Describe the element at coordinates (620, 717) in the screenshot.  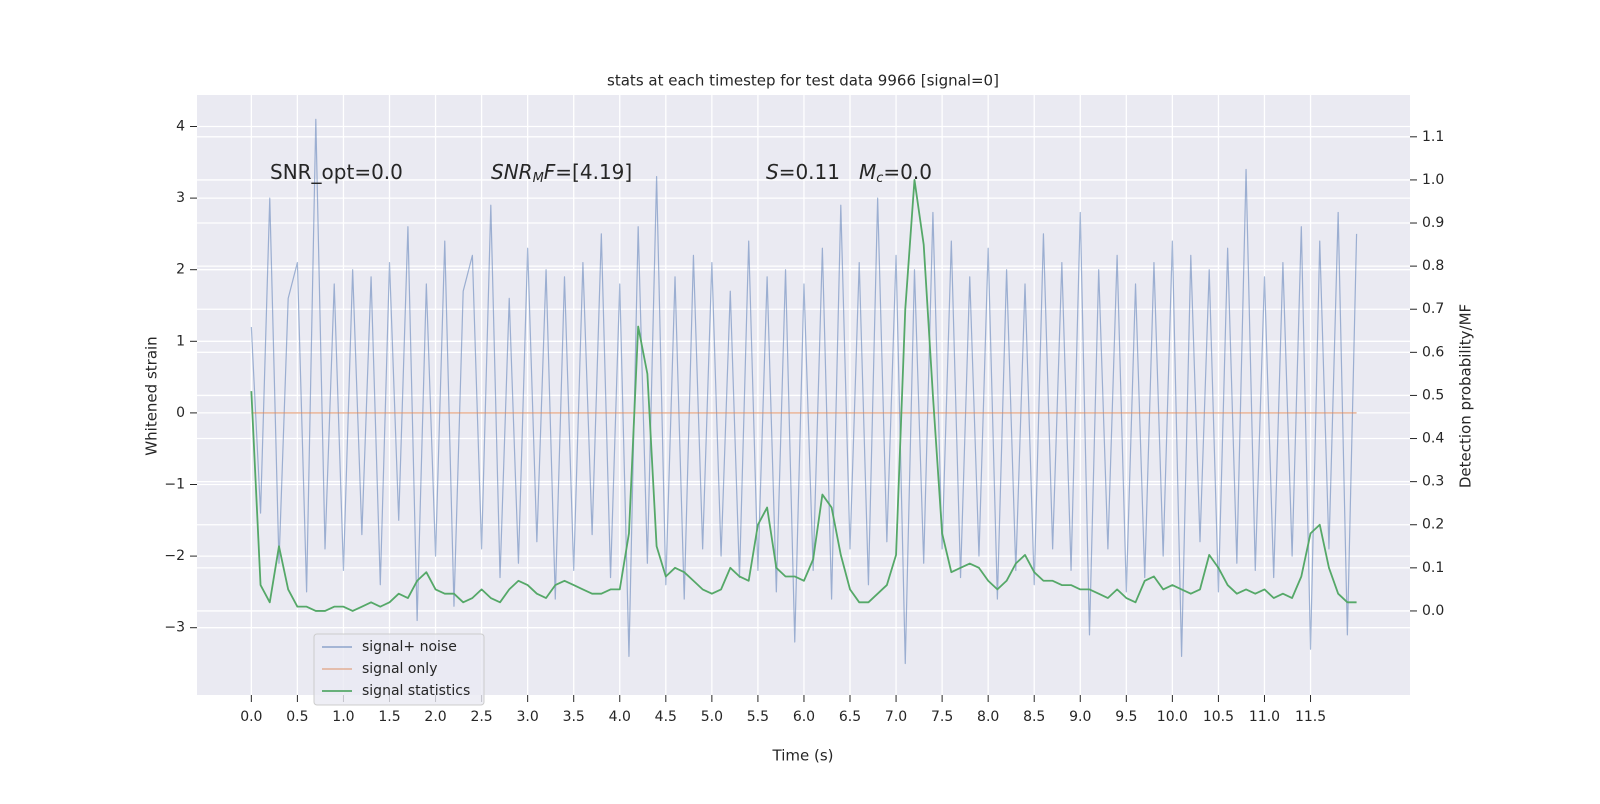
I see `x-tick-label: 4.0` at that location.